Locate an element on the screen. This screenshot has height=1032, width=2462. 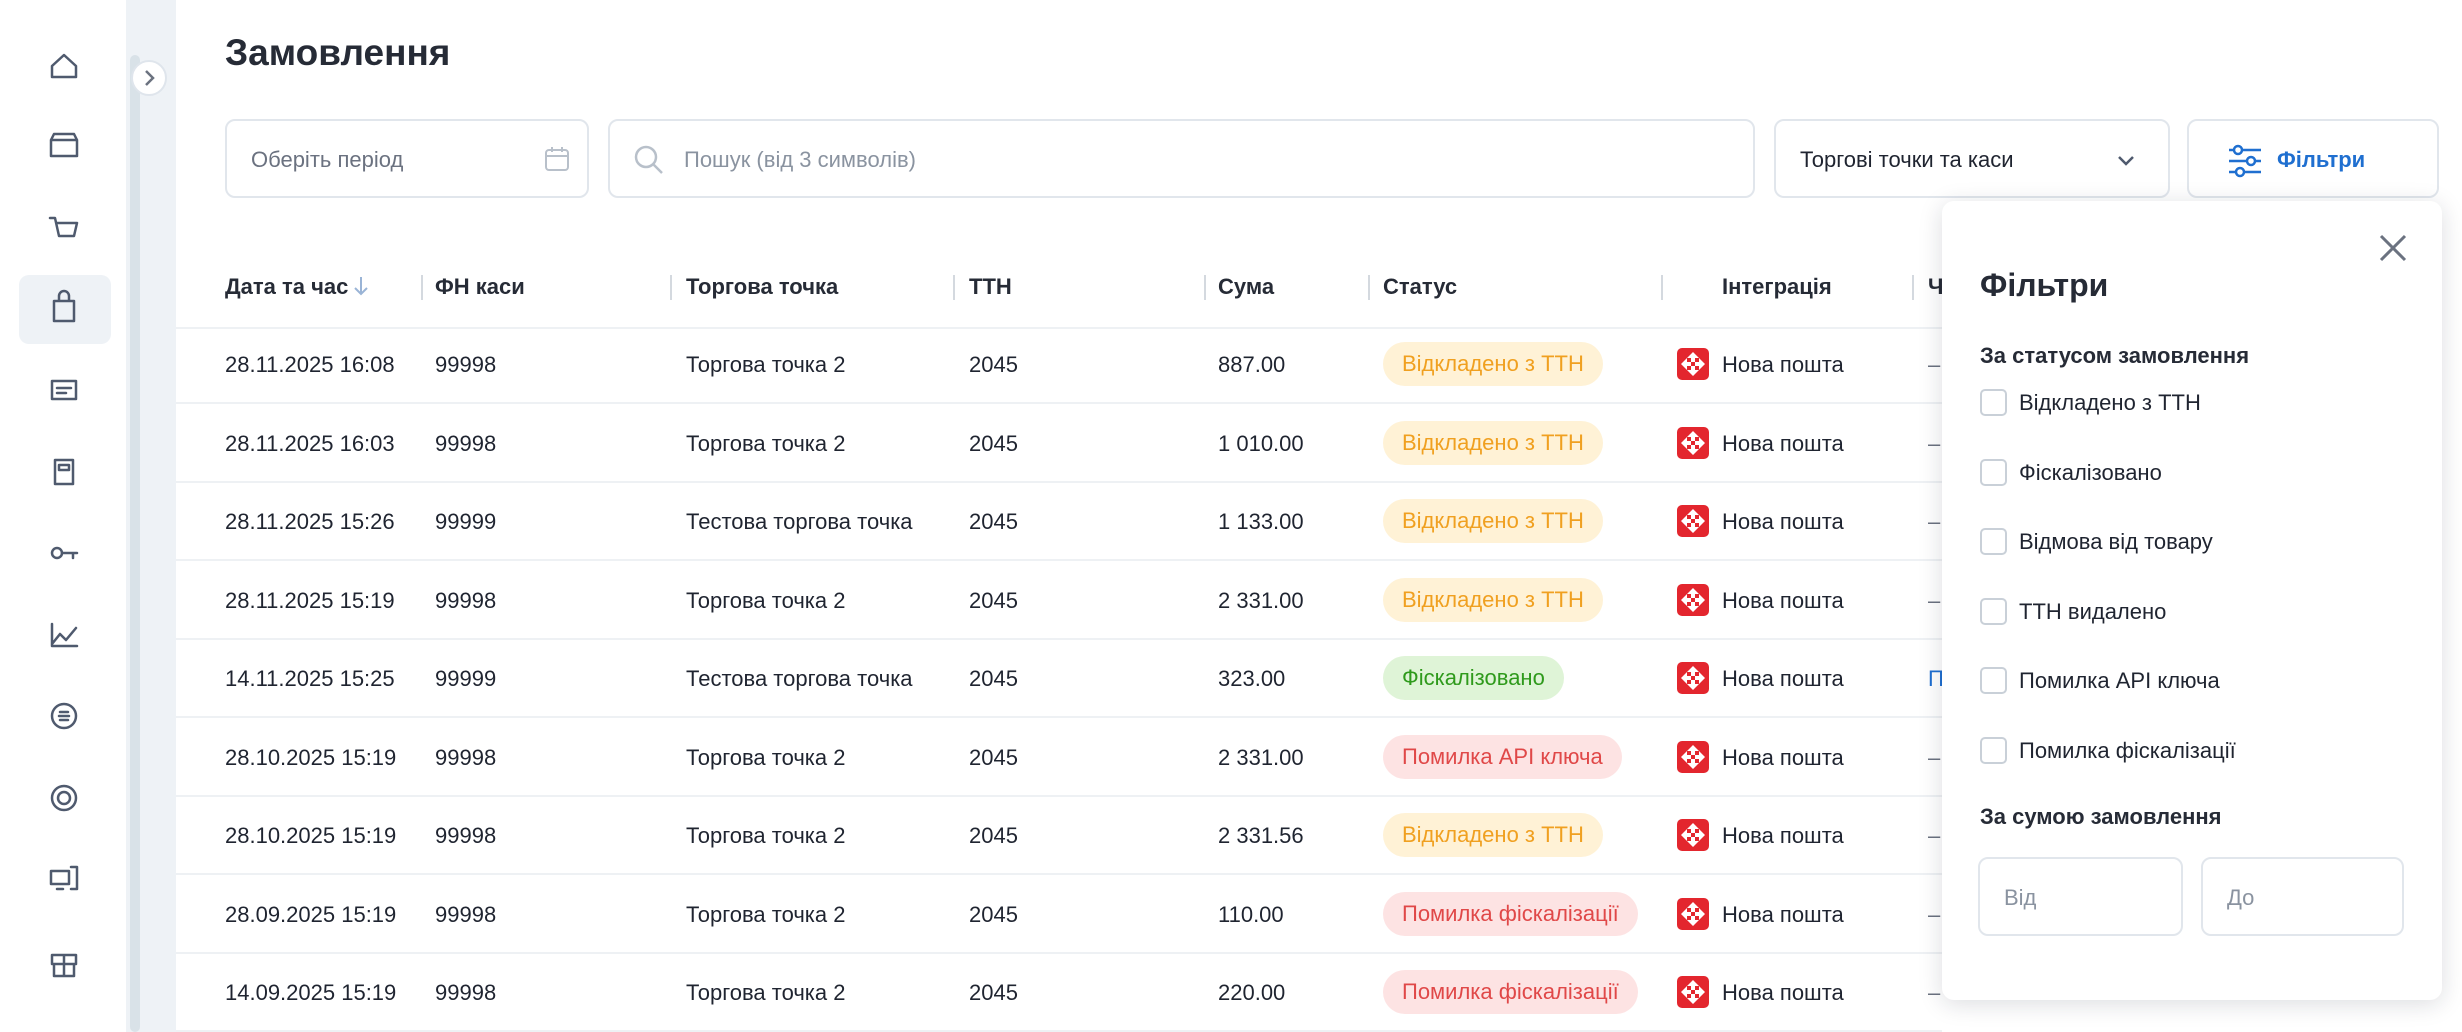
placeholder: До is located at coordinates (2241, 897).